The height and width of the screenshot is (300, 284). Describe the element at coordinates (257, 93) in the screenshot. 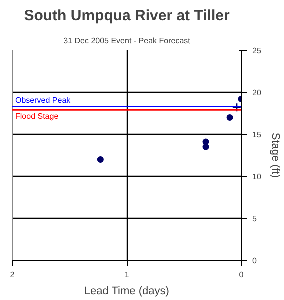

I see `y-tick-label: 20` at that location.